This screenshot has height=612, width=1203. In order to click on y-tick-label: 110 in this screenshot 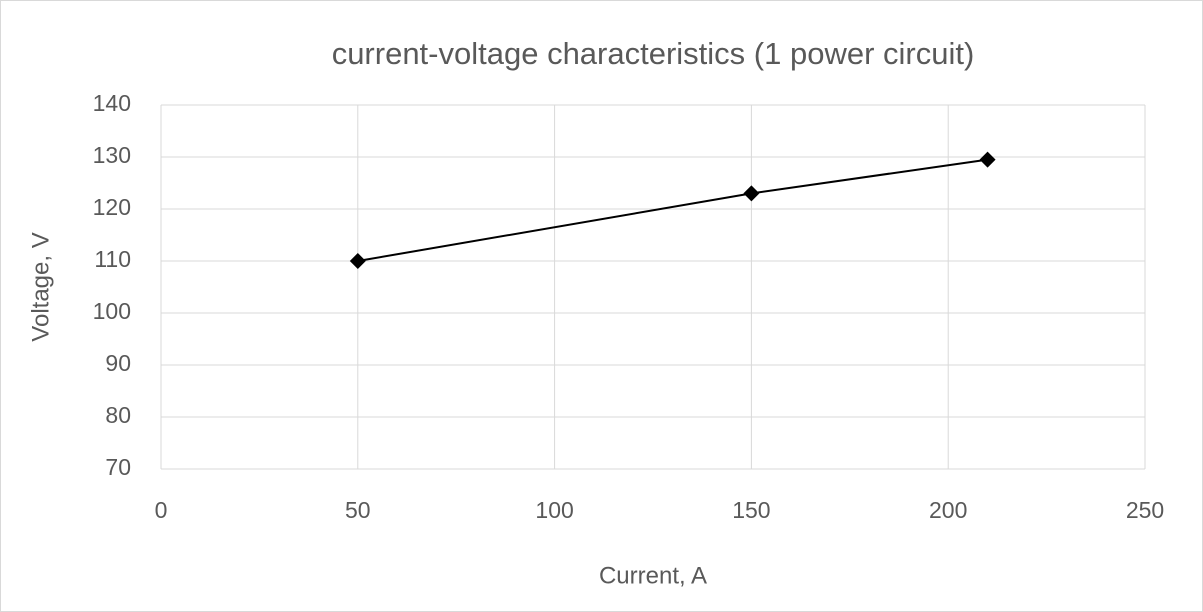, I will do `click(112, 259)`.